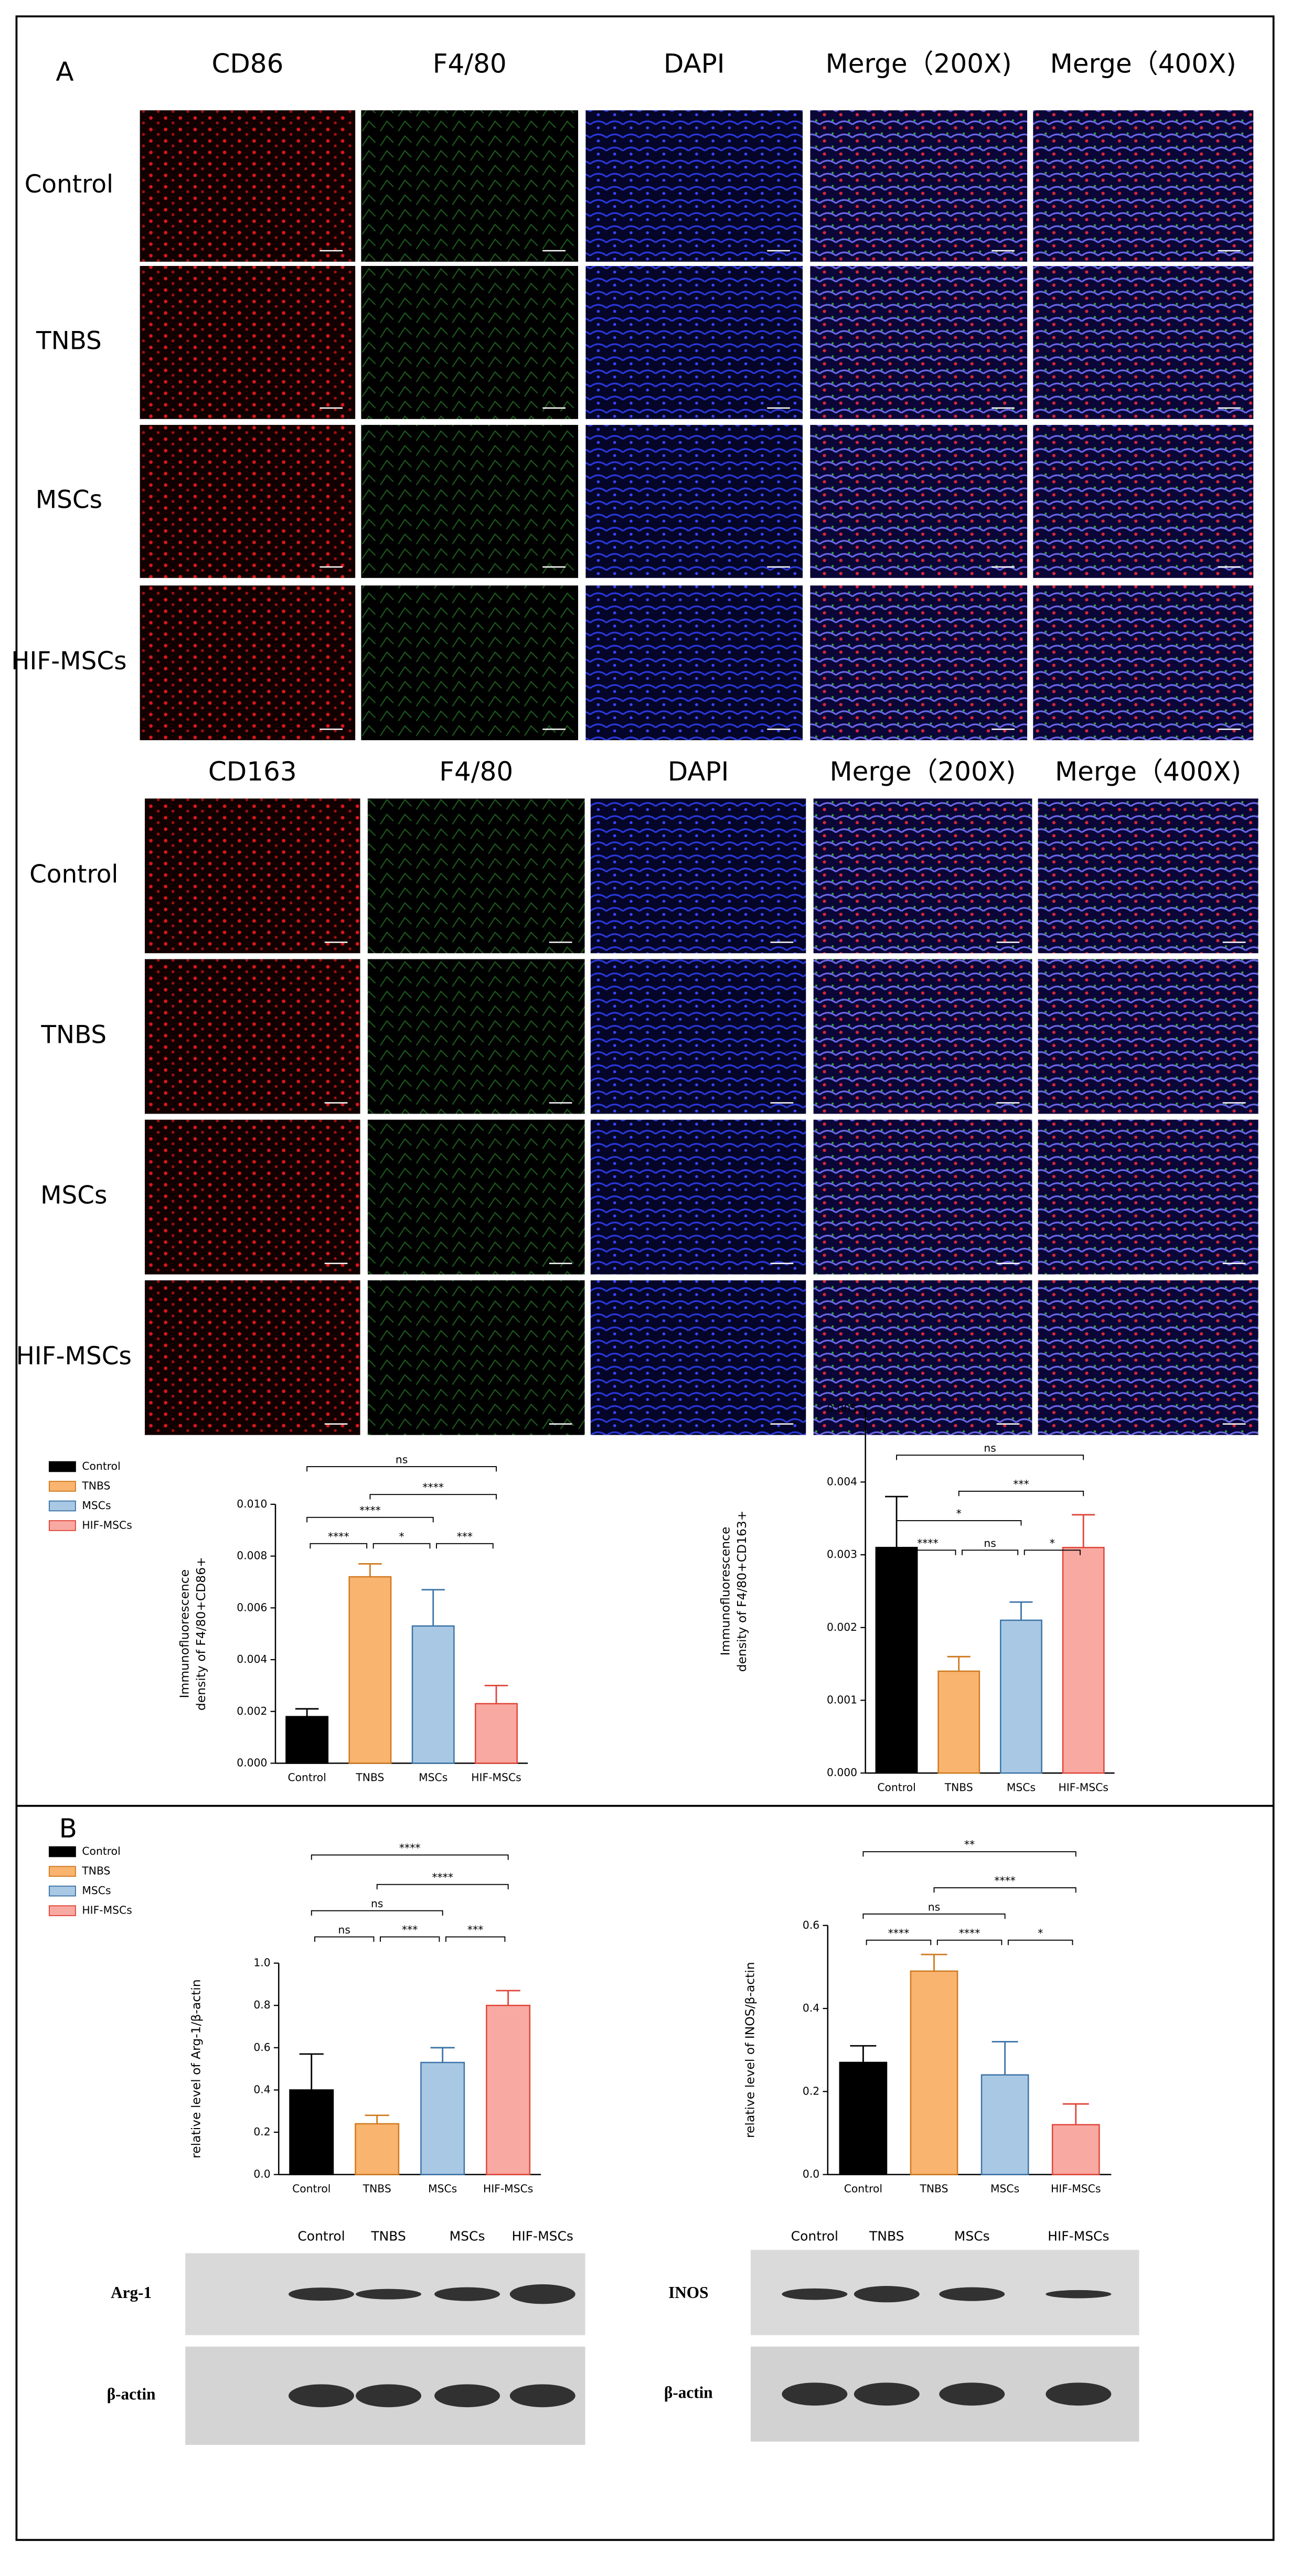  What do you see at coordinates (476, 772) in the screenshot?
I see `column-header: F4/80` at bounding box center [476, 772].